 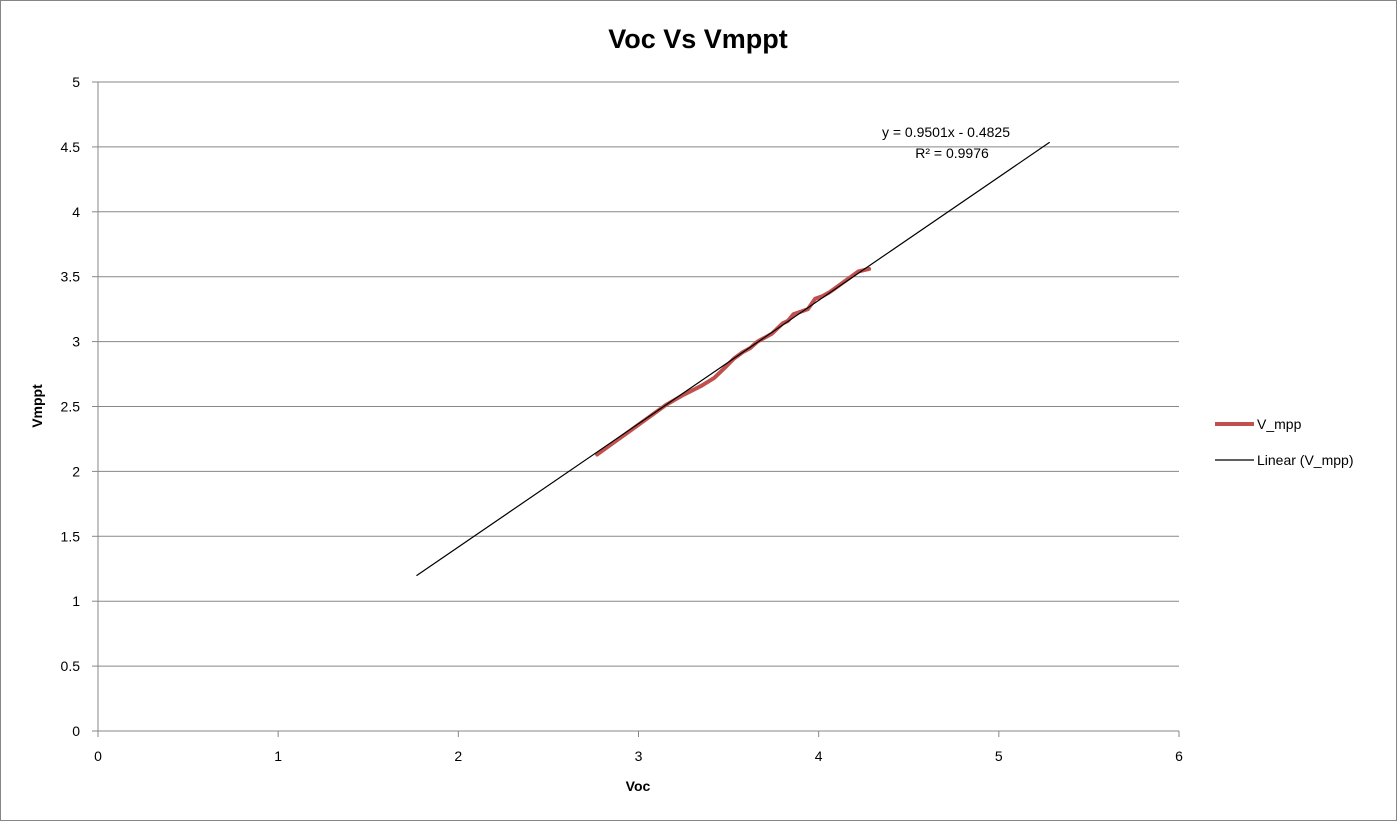 I want to click on y-tick-label: 0, so click(x=76, y=731).